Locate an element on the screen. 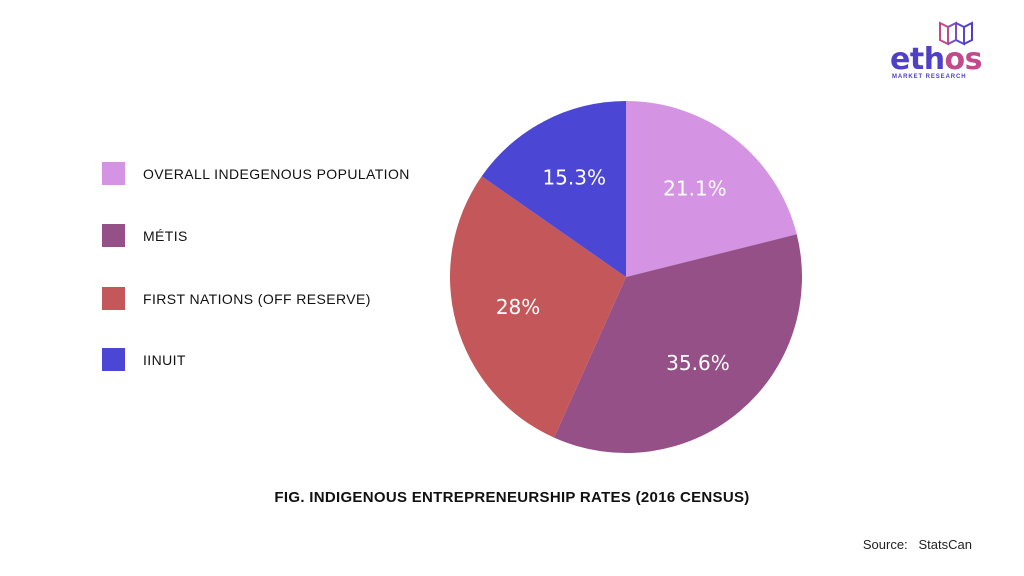 This screenshot has height=576, width=1024. legend-item-overall: OVERALL INDEGENOUS POPULATION is located at coordinates (256, 173).